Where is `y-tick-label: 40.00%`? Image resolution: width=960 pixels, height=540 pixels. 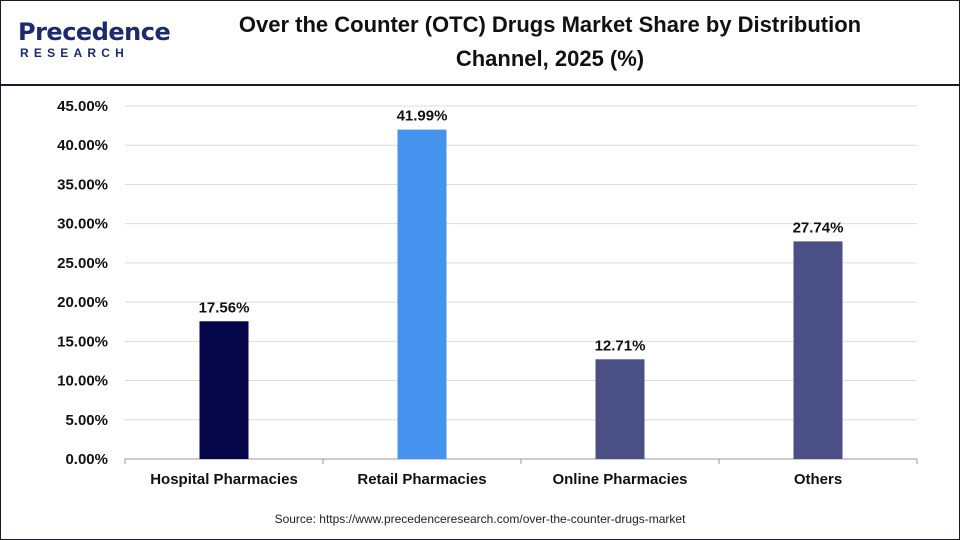
y-tick-label: 40.00% is located at coordinates (82, 145).